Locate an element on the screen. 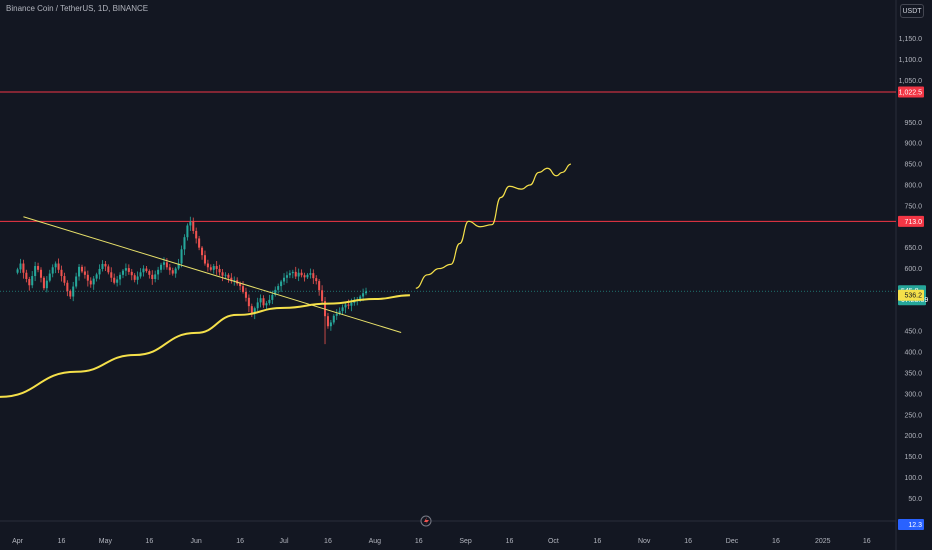  y-tick-label: 900.0 is located at coordinates (913, 144).